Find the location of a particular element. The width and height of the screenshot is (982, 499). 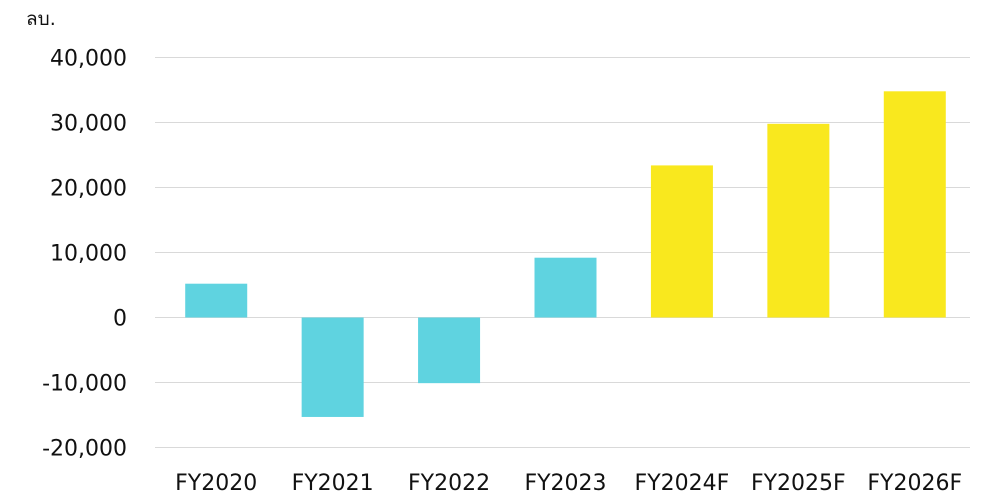

y-axis-tick-labels: 40,000 30,000 20,000 10,000 0 -10,000 -20,000 is located at coordinates (84, 254).